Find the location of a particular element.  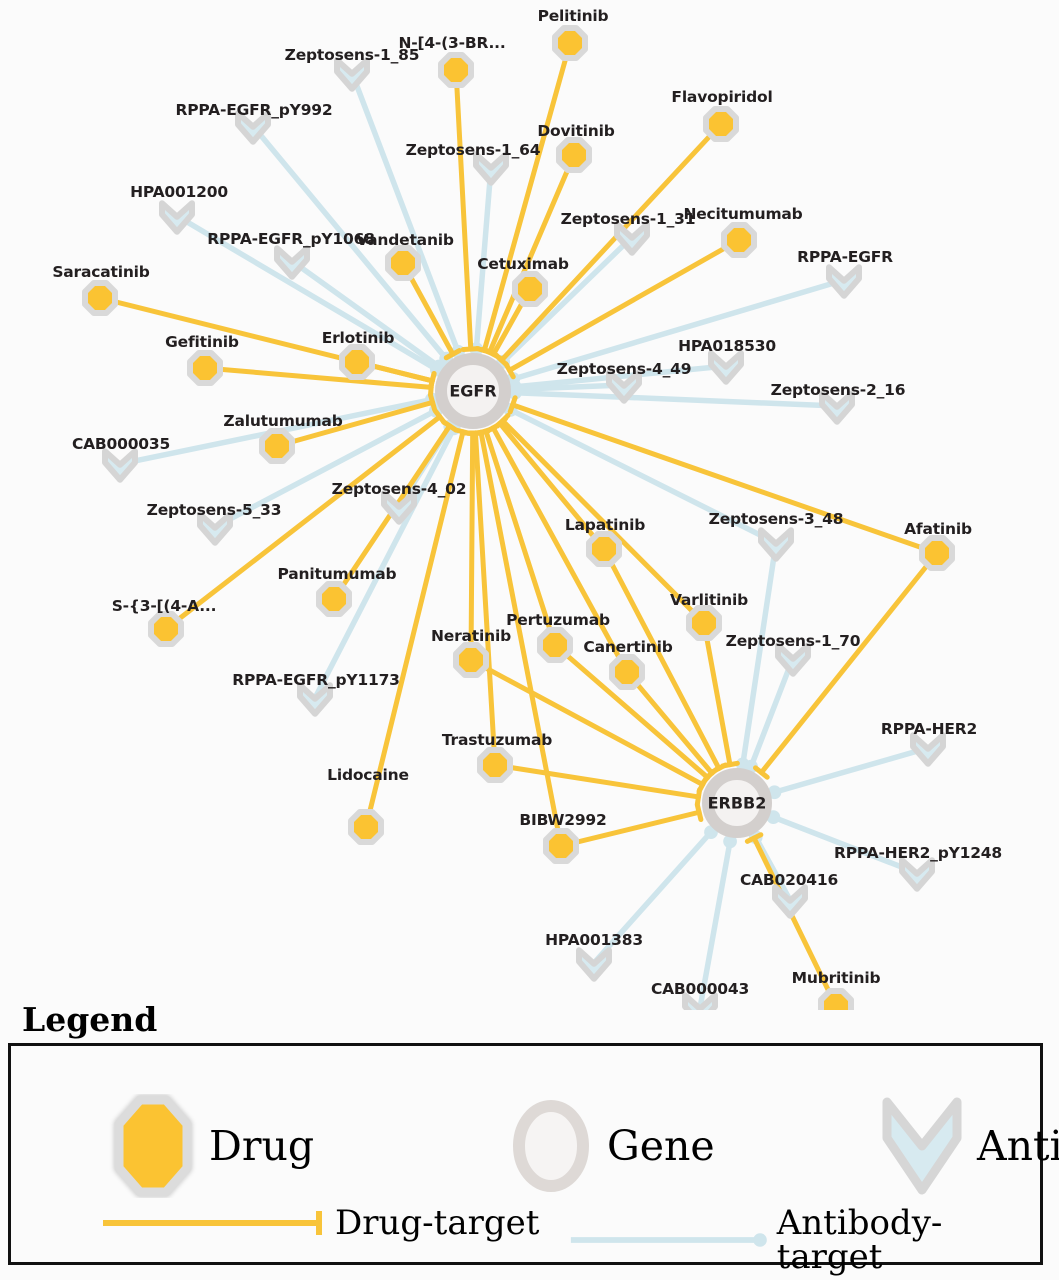

legend-title: Legend is located at coordinates (90, 1019).